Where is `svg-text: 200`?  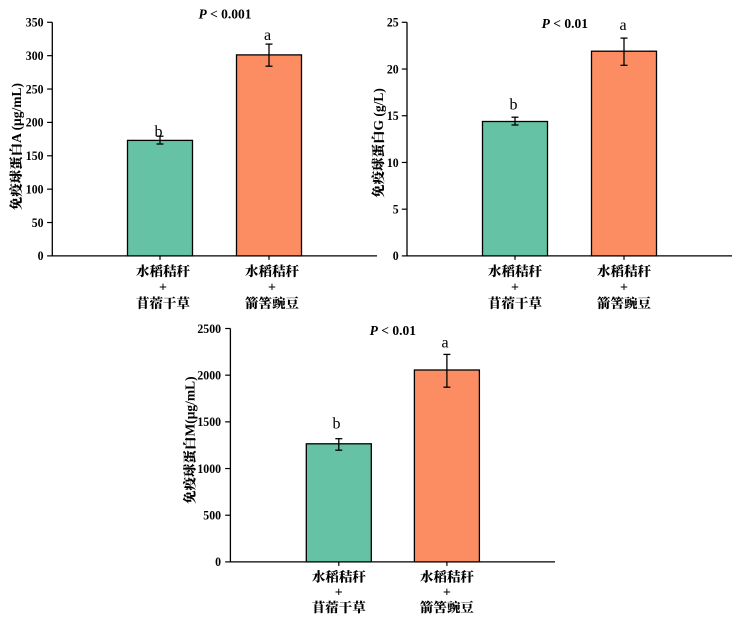
svg-text: 200 is located at coordinates (35, 122).